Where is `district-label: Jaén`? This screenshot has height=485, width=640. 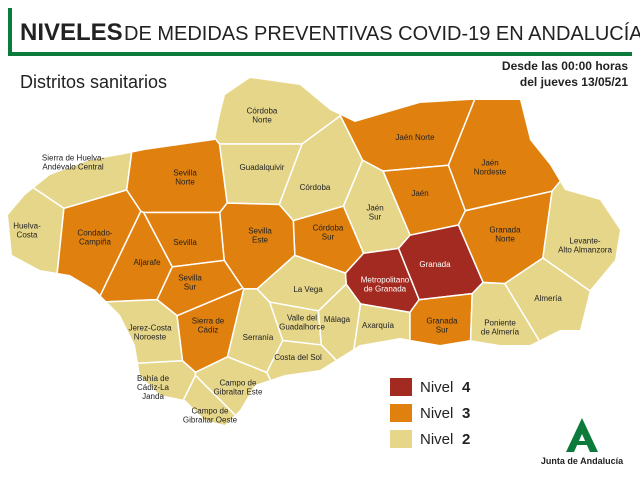
district-label: Jaén is located at coordinates (419, 193).